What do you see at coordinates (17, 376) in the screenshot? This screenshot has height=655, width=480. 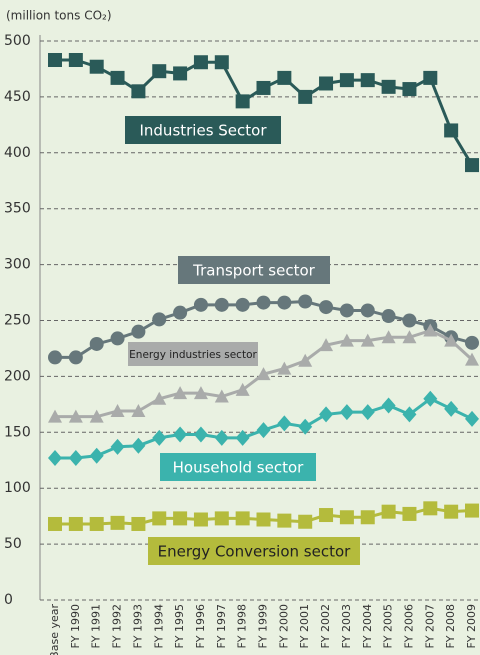 I see `y-tick-label: 200` at bounding box center [17, 376].